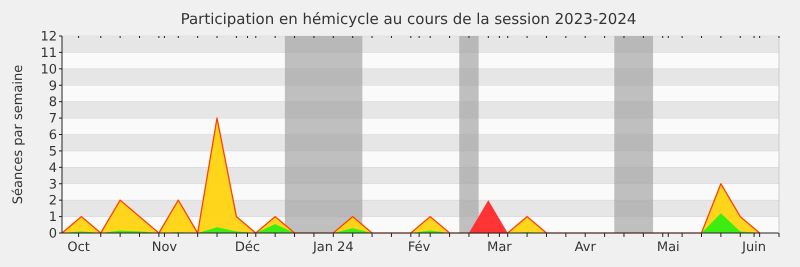  I want to click on y-tick-label: 2, so click(52, 201).